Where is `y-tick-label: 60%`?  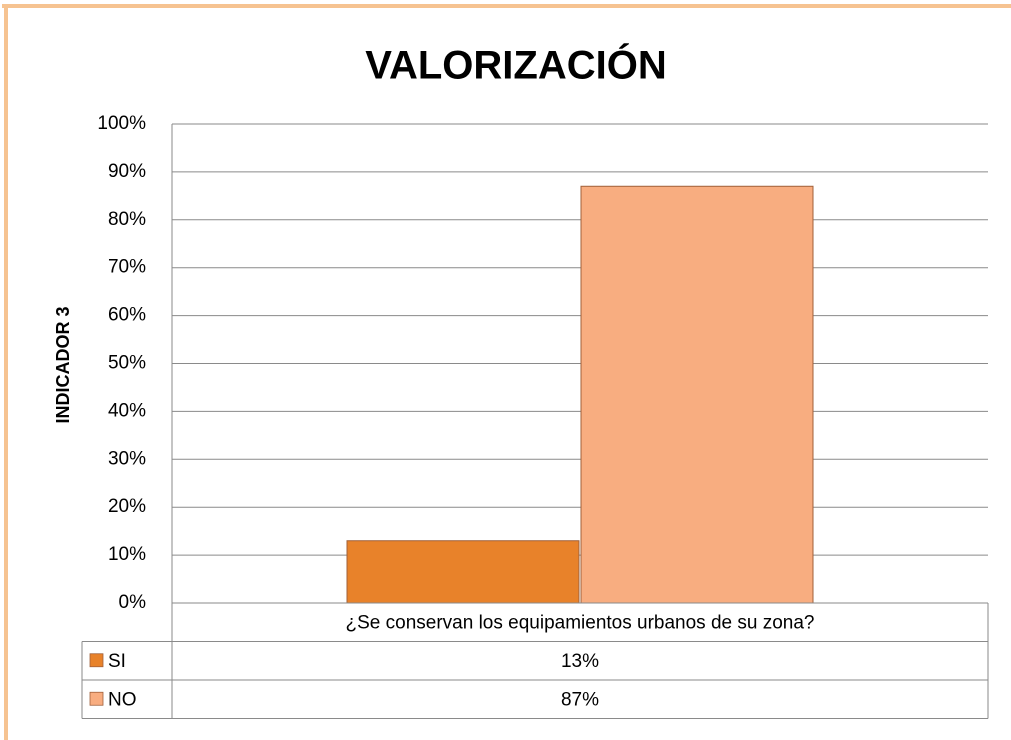 y-tick-label: 60% is located at coordinates (127, 315).